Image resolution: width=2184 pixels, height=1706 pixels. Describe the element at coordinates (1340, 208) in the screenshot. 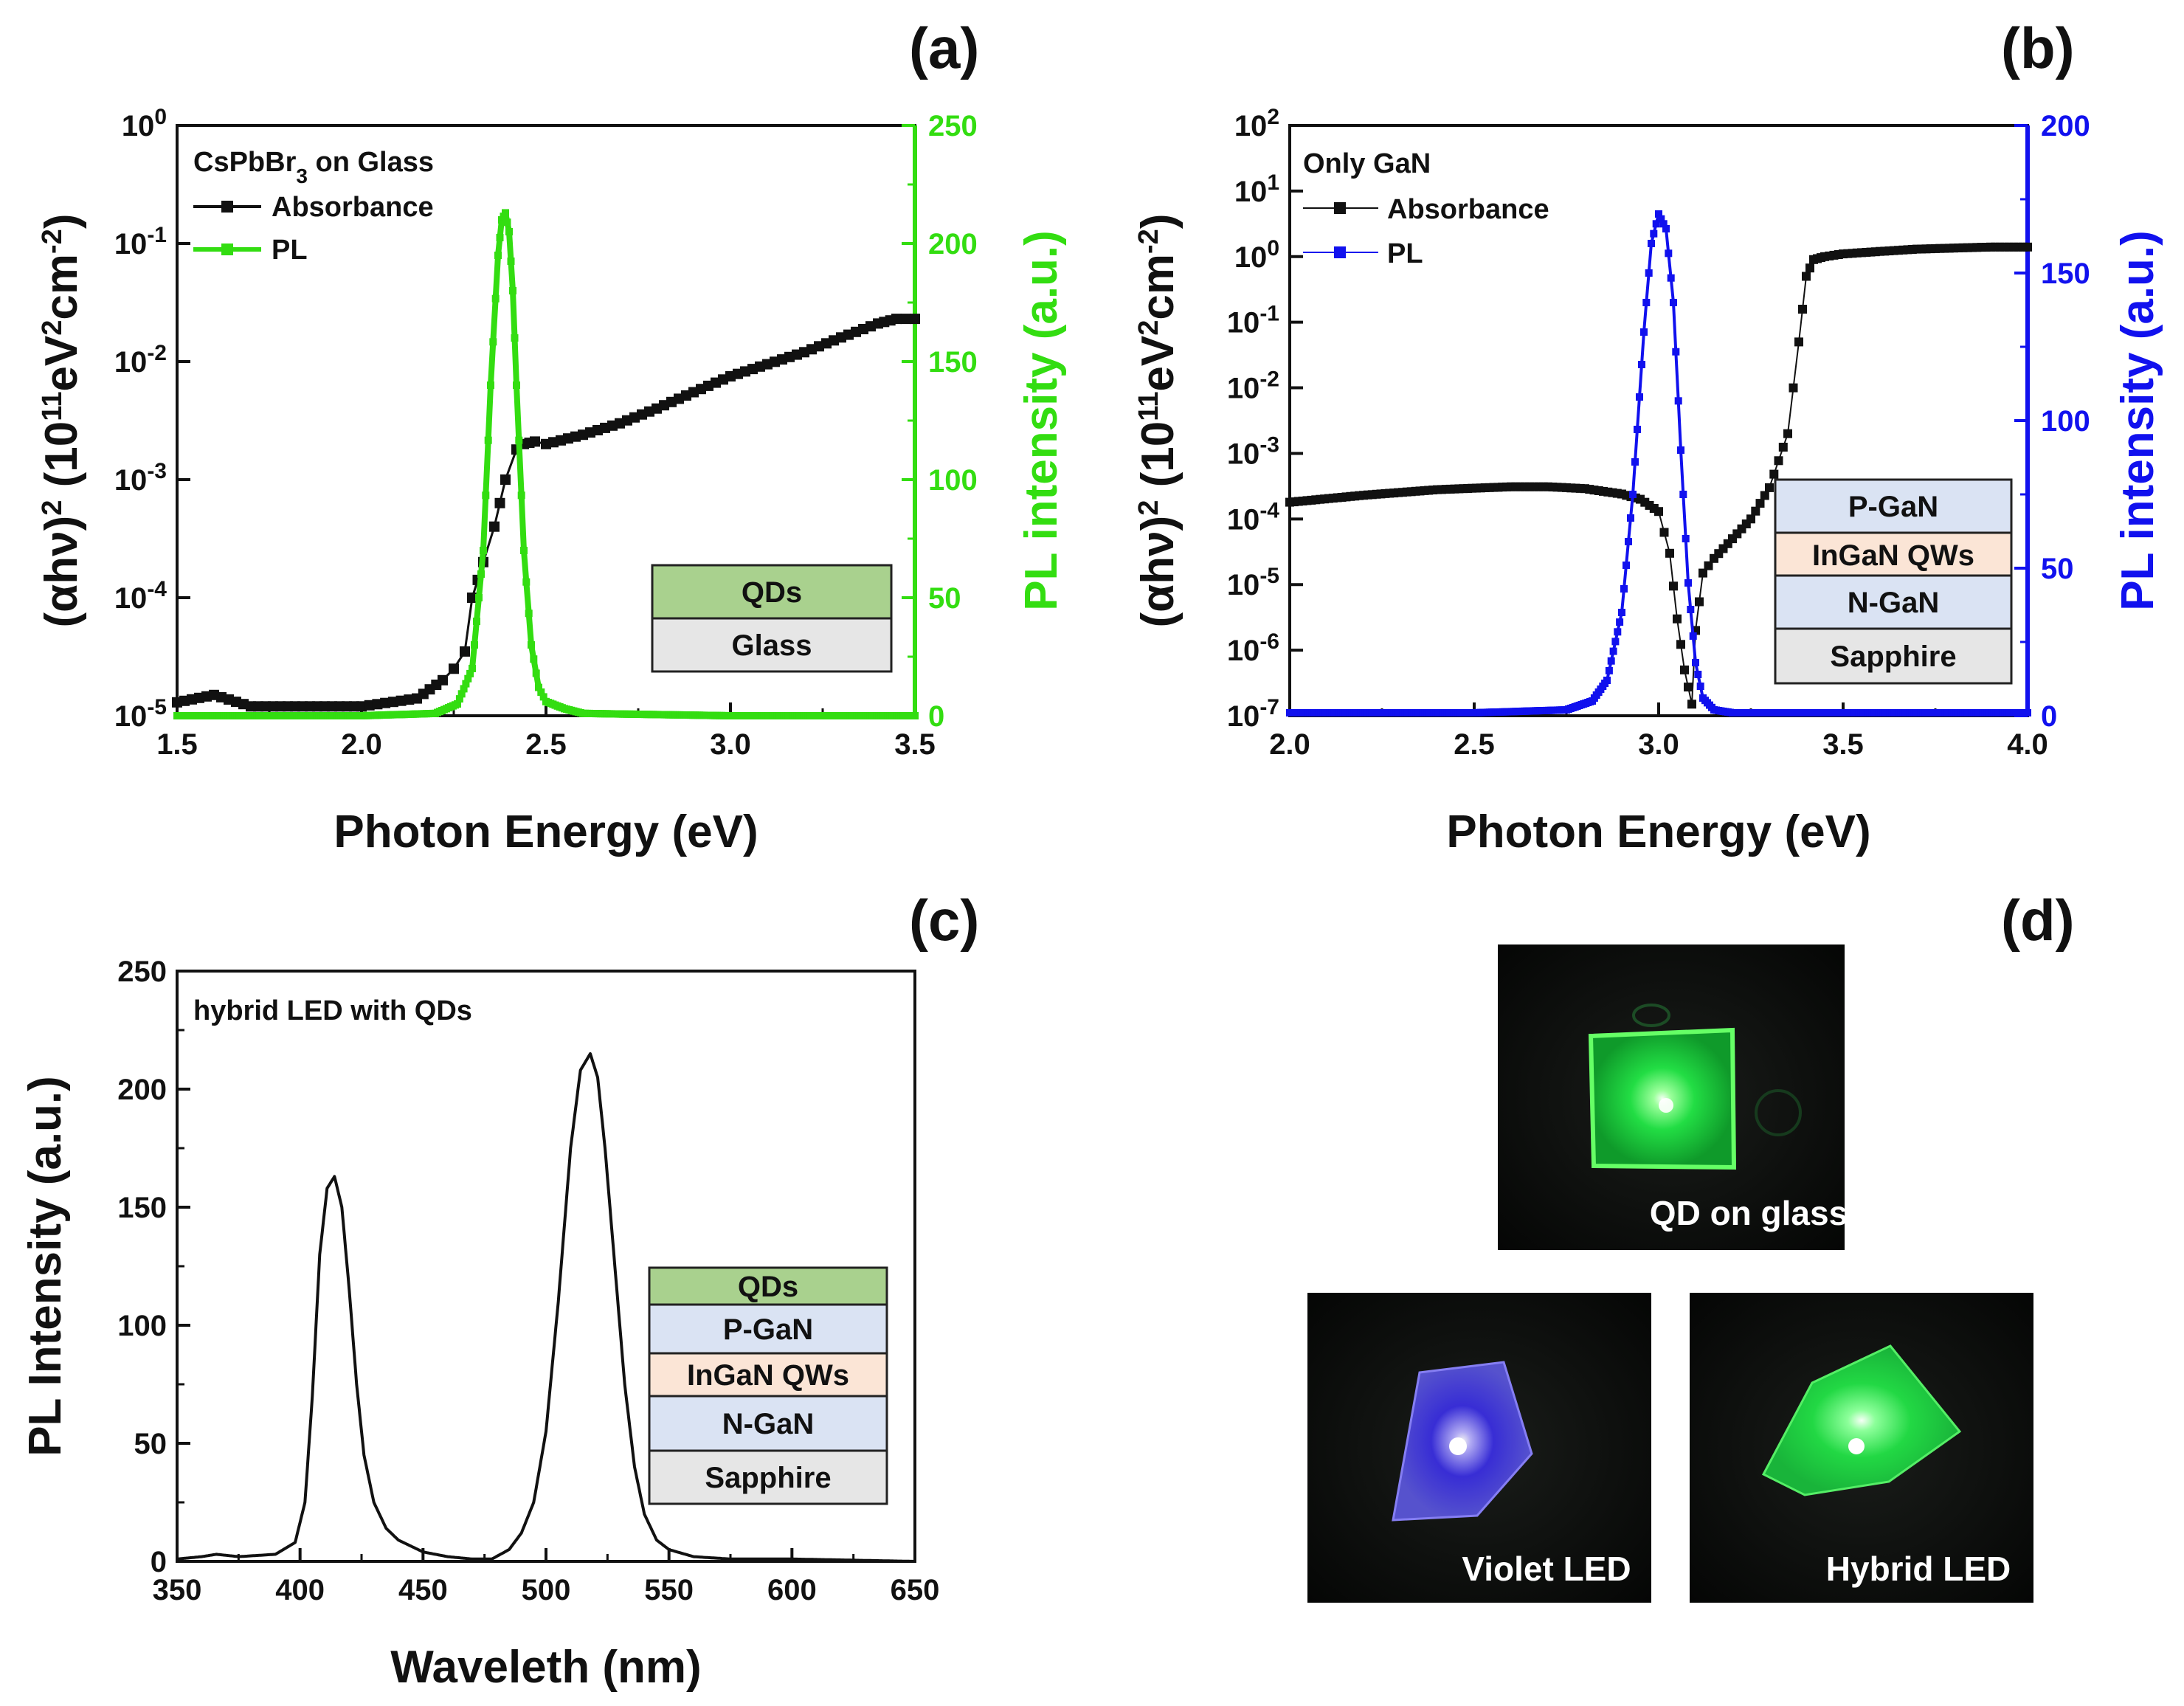

I see `panel-b-legend-absorbance-marker` at that location.